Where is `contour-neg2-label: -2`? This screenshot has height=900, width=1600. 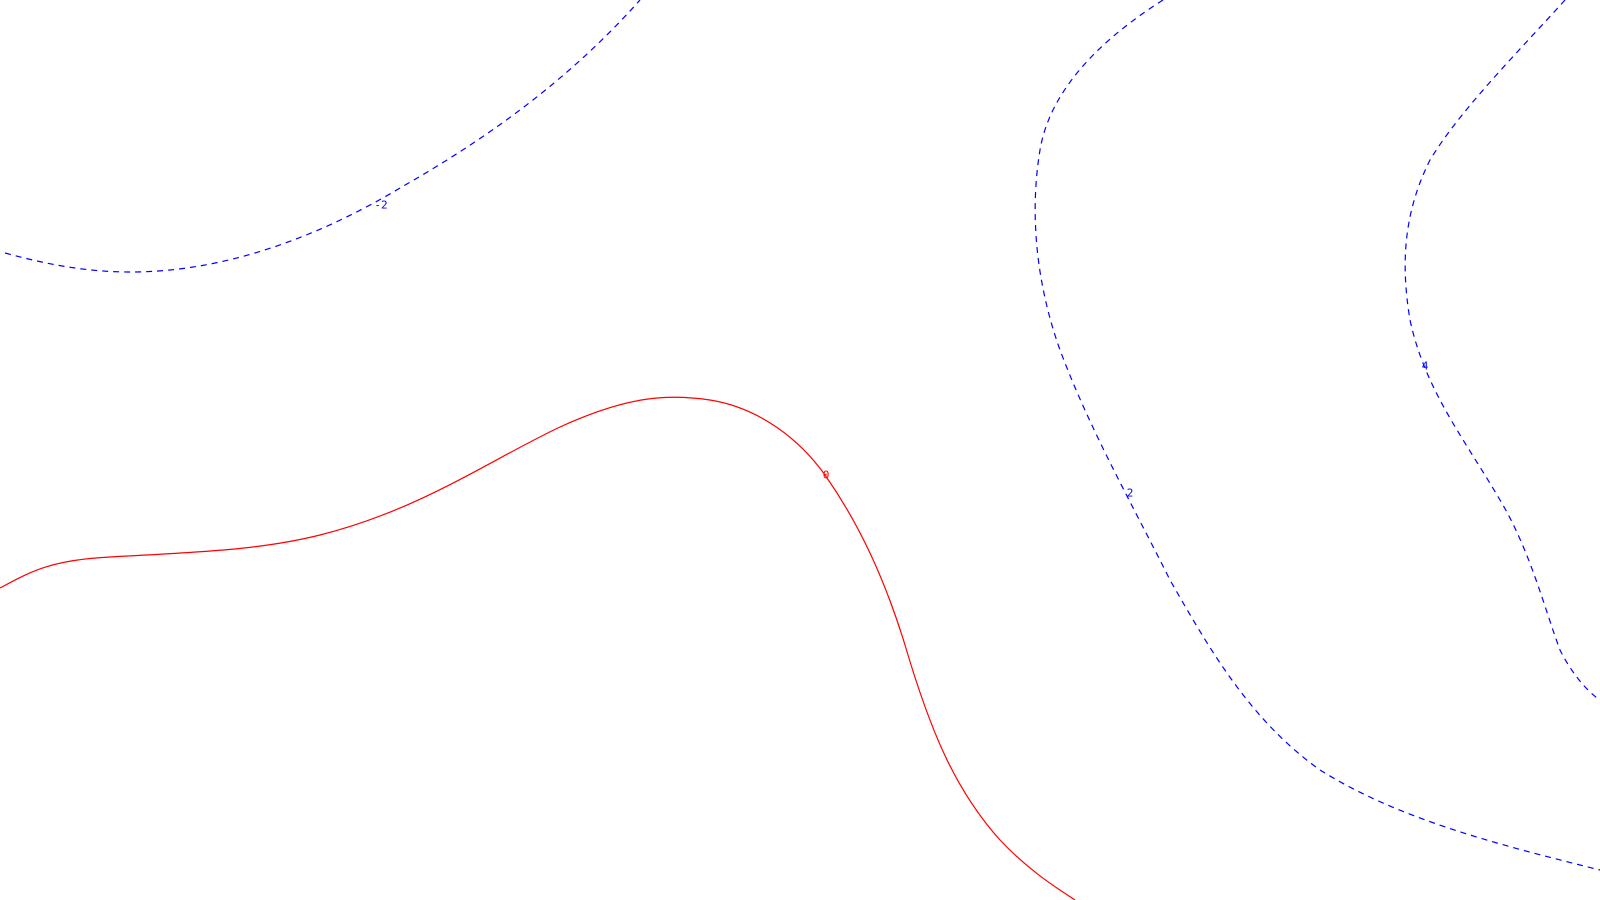 contour-neg2-label: -2 is located at coordinates (380, 205).